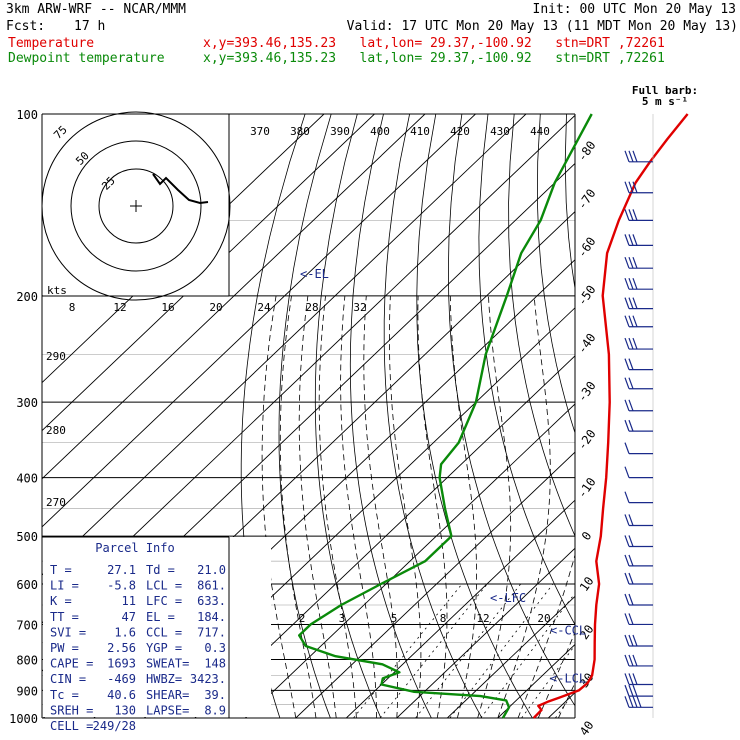 Image resolution: width=740 pixels, height=740 pixels. I want to click on parcel-info-key: EL =, so click(160, 617).